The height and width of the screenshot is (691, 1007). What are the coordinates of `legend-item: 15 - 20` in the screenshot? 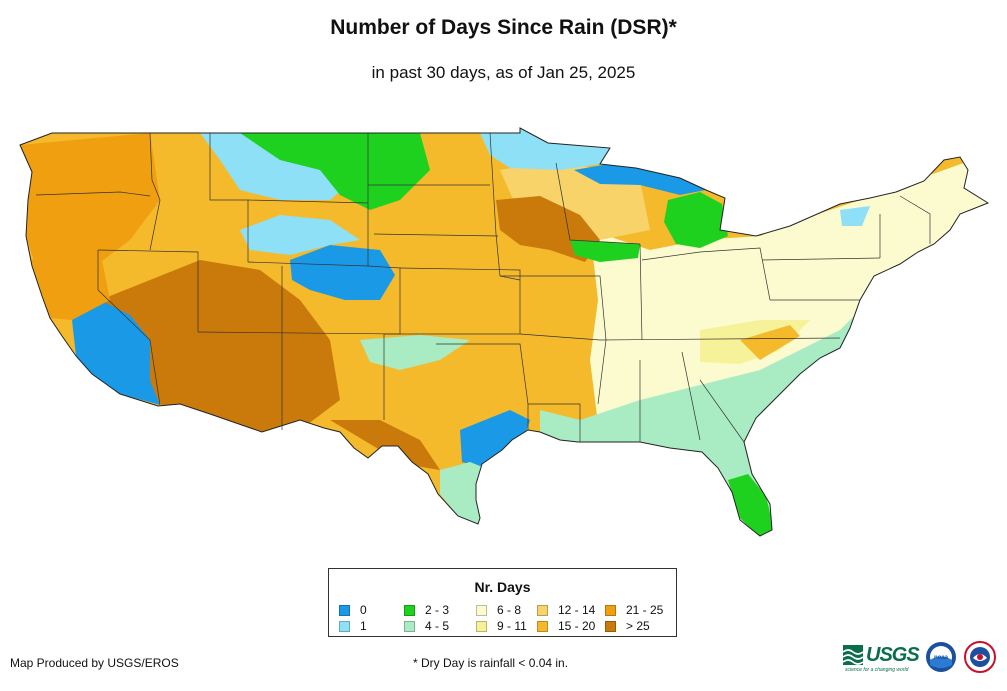 It's located at (566, 626).